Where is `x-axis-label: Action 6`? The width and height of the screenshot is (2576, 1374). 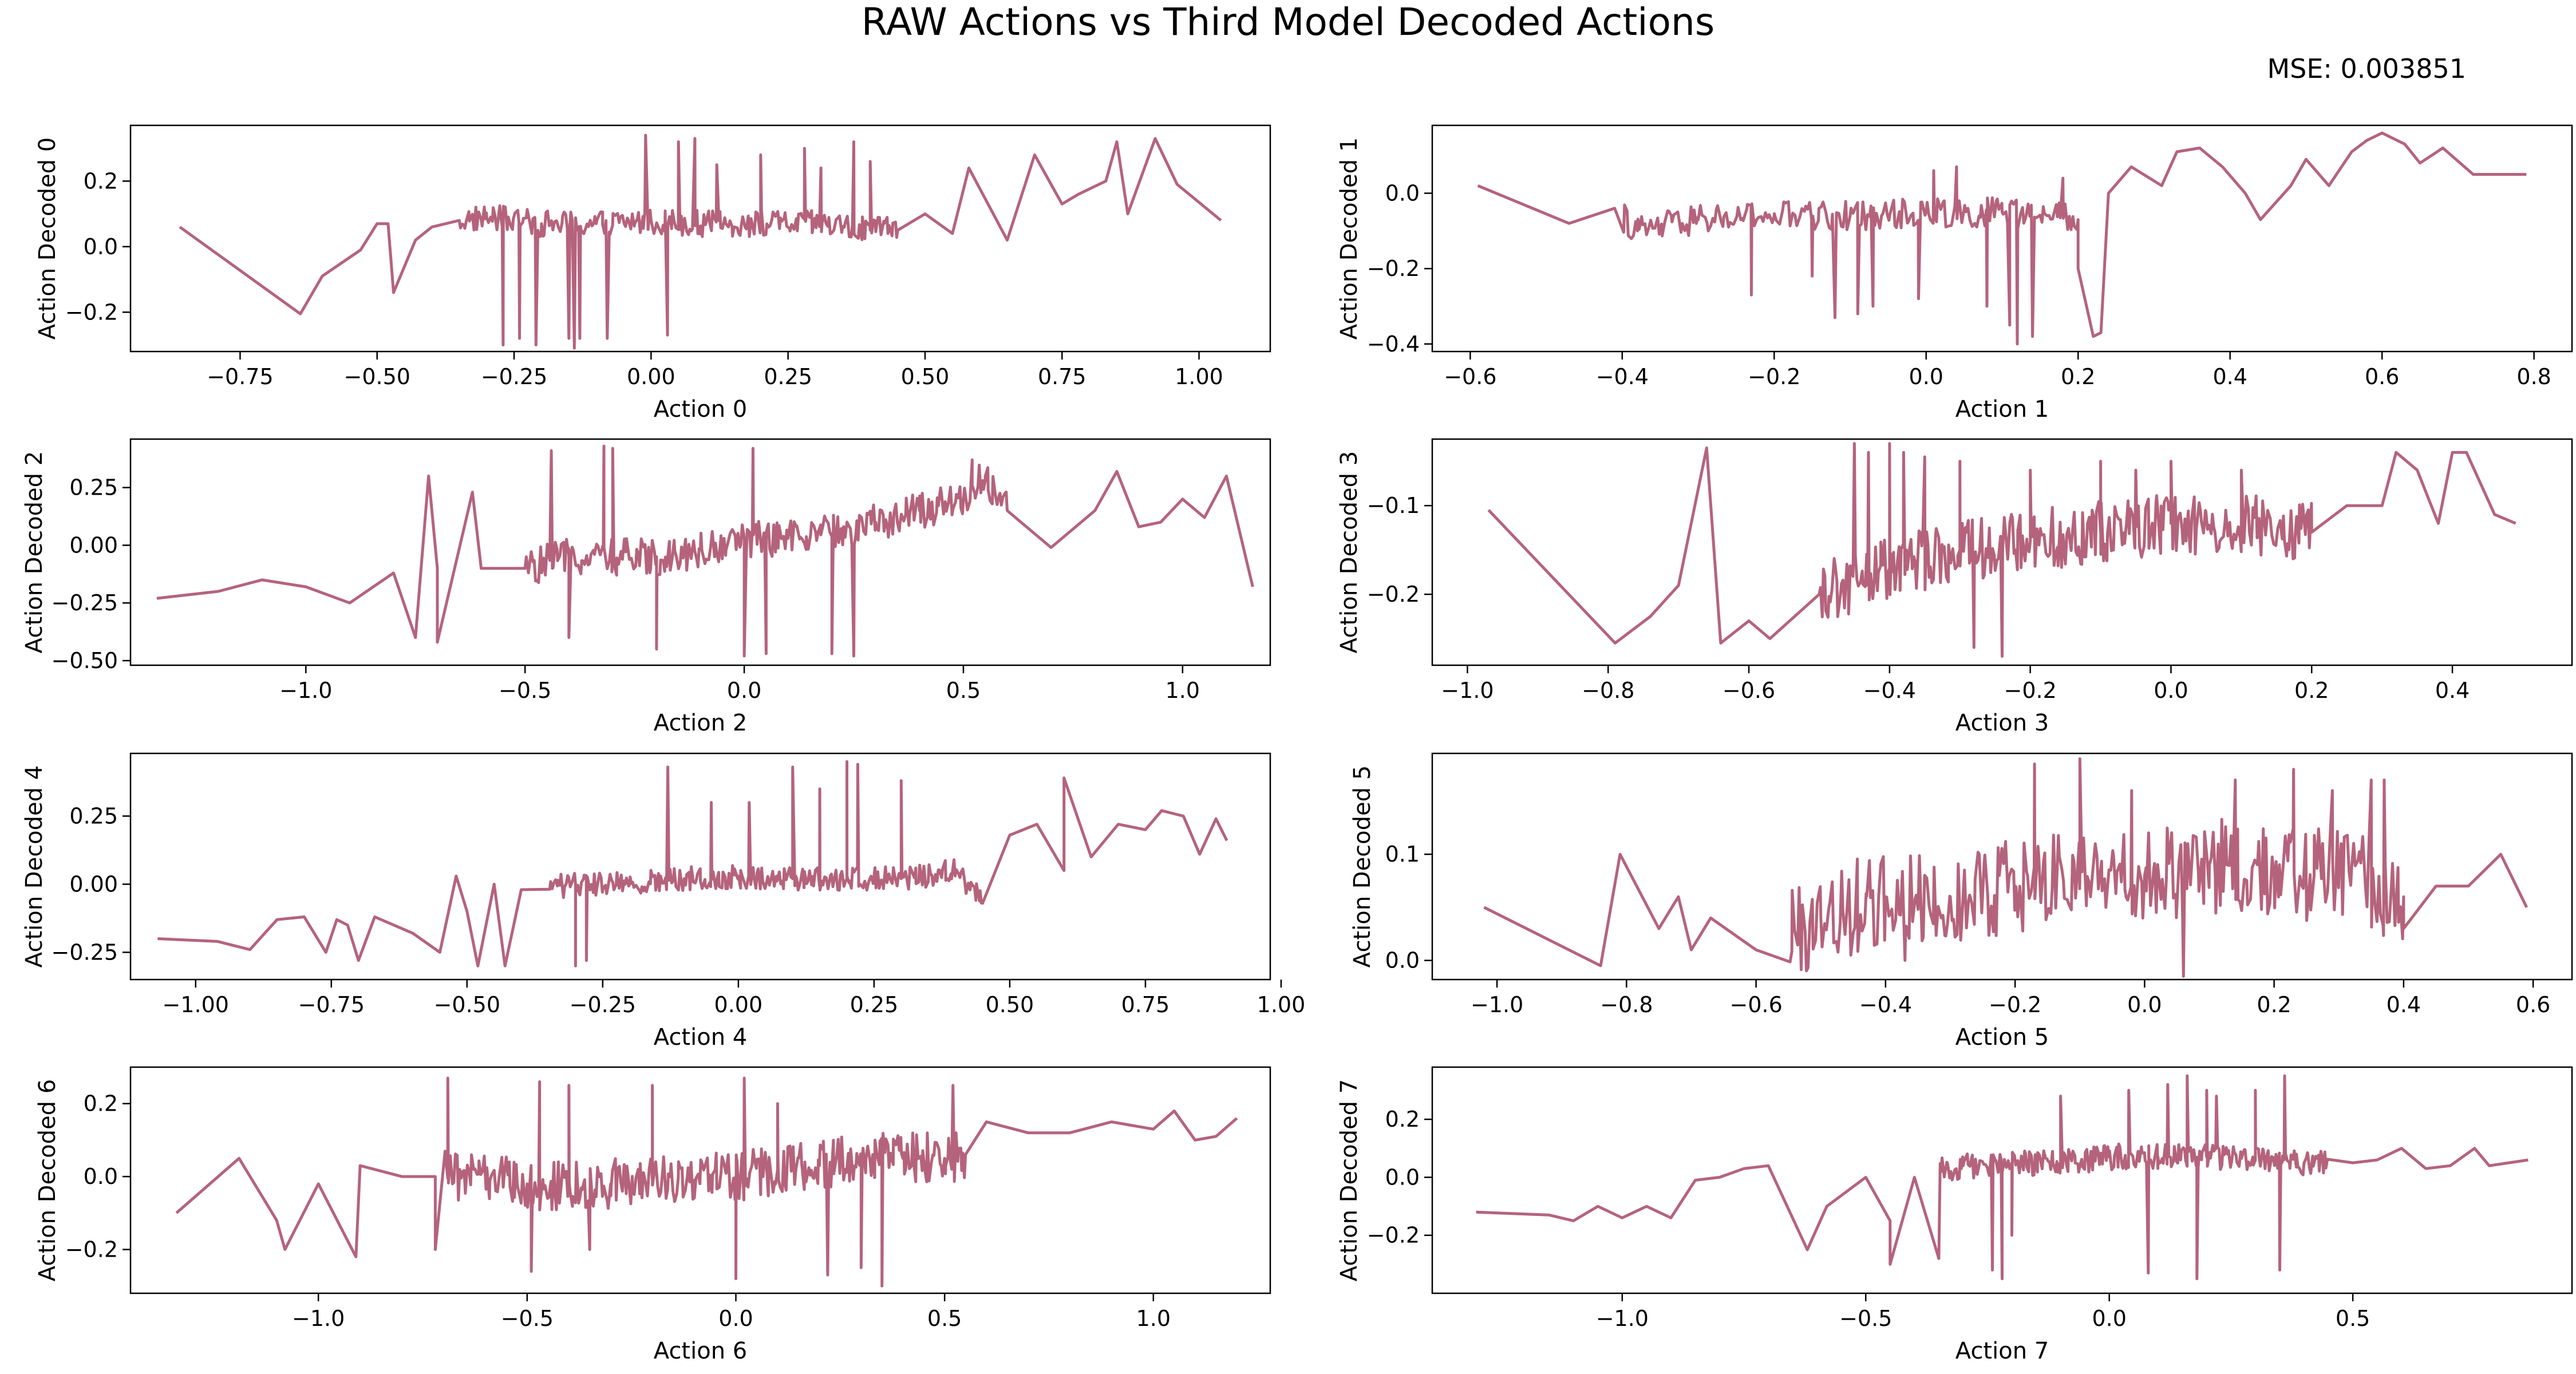
x-axis-label: Action 6 is located at coordinates (700, 1351).